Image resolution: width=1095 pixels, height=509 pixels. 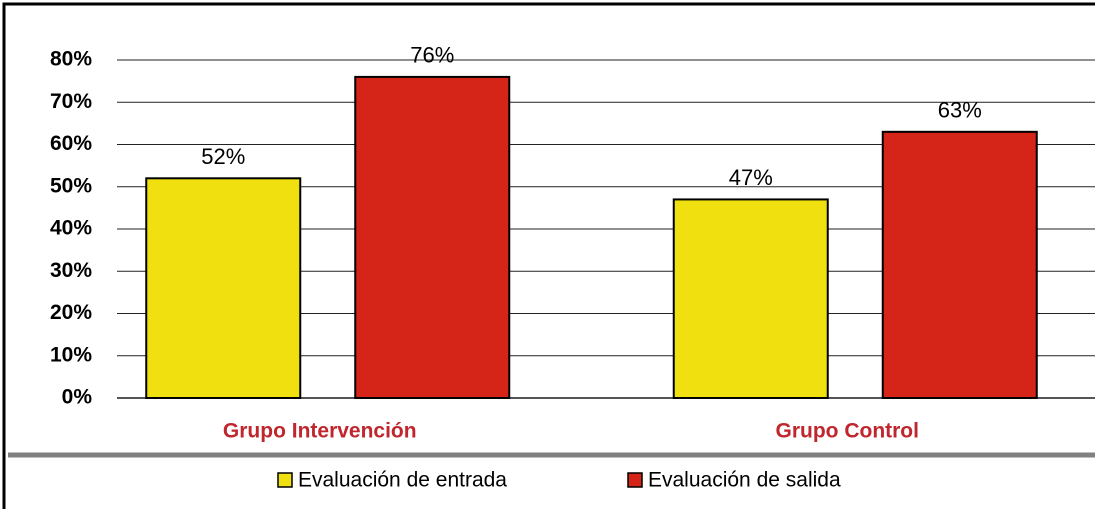 I want to click on y-tick-label: 10%, so click(x=71, y=354).